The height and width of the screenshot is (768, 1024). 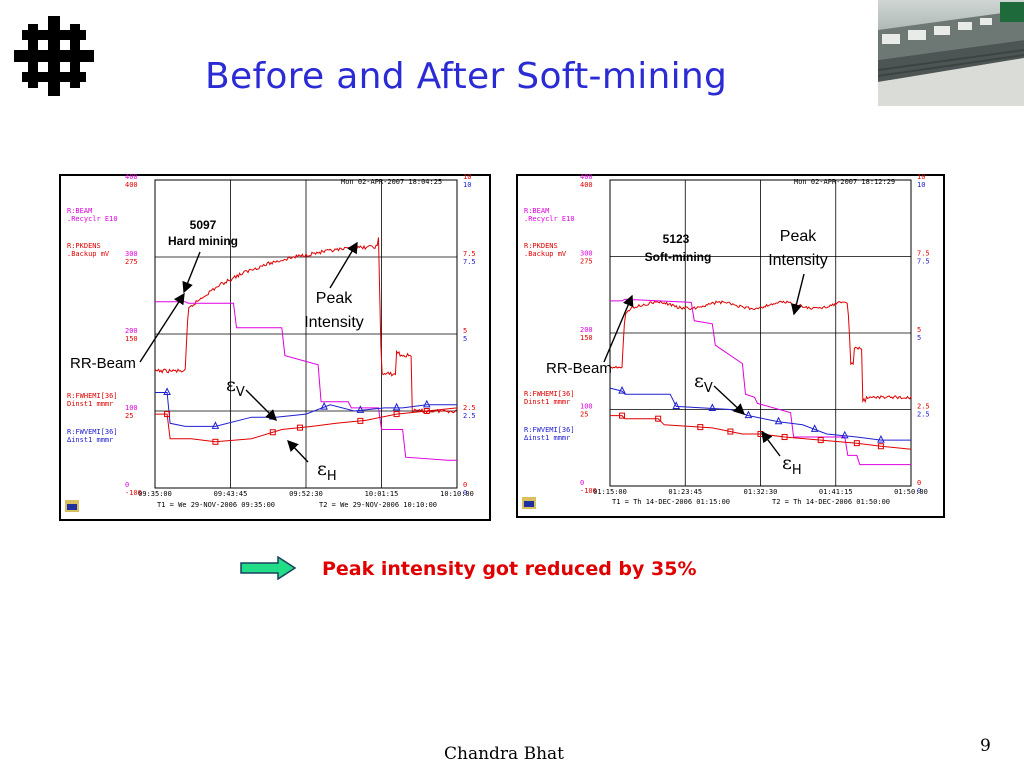 What do you see at coordinates (203, 225) in the screenshot?
I see `plot-1-store-id: 5097` at bounding box center [203, 225].